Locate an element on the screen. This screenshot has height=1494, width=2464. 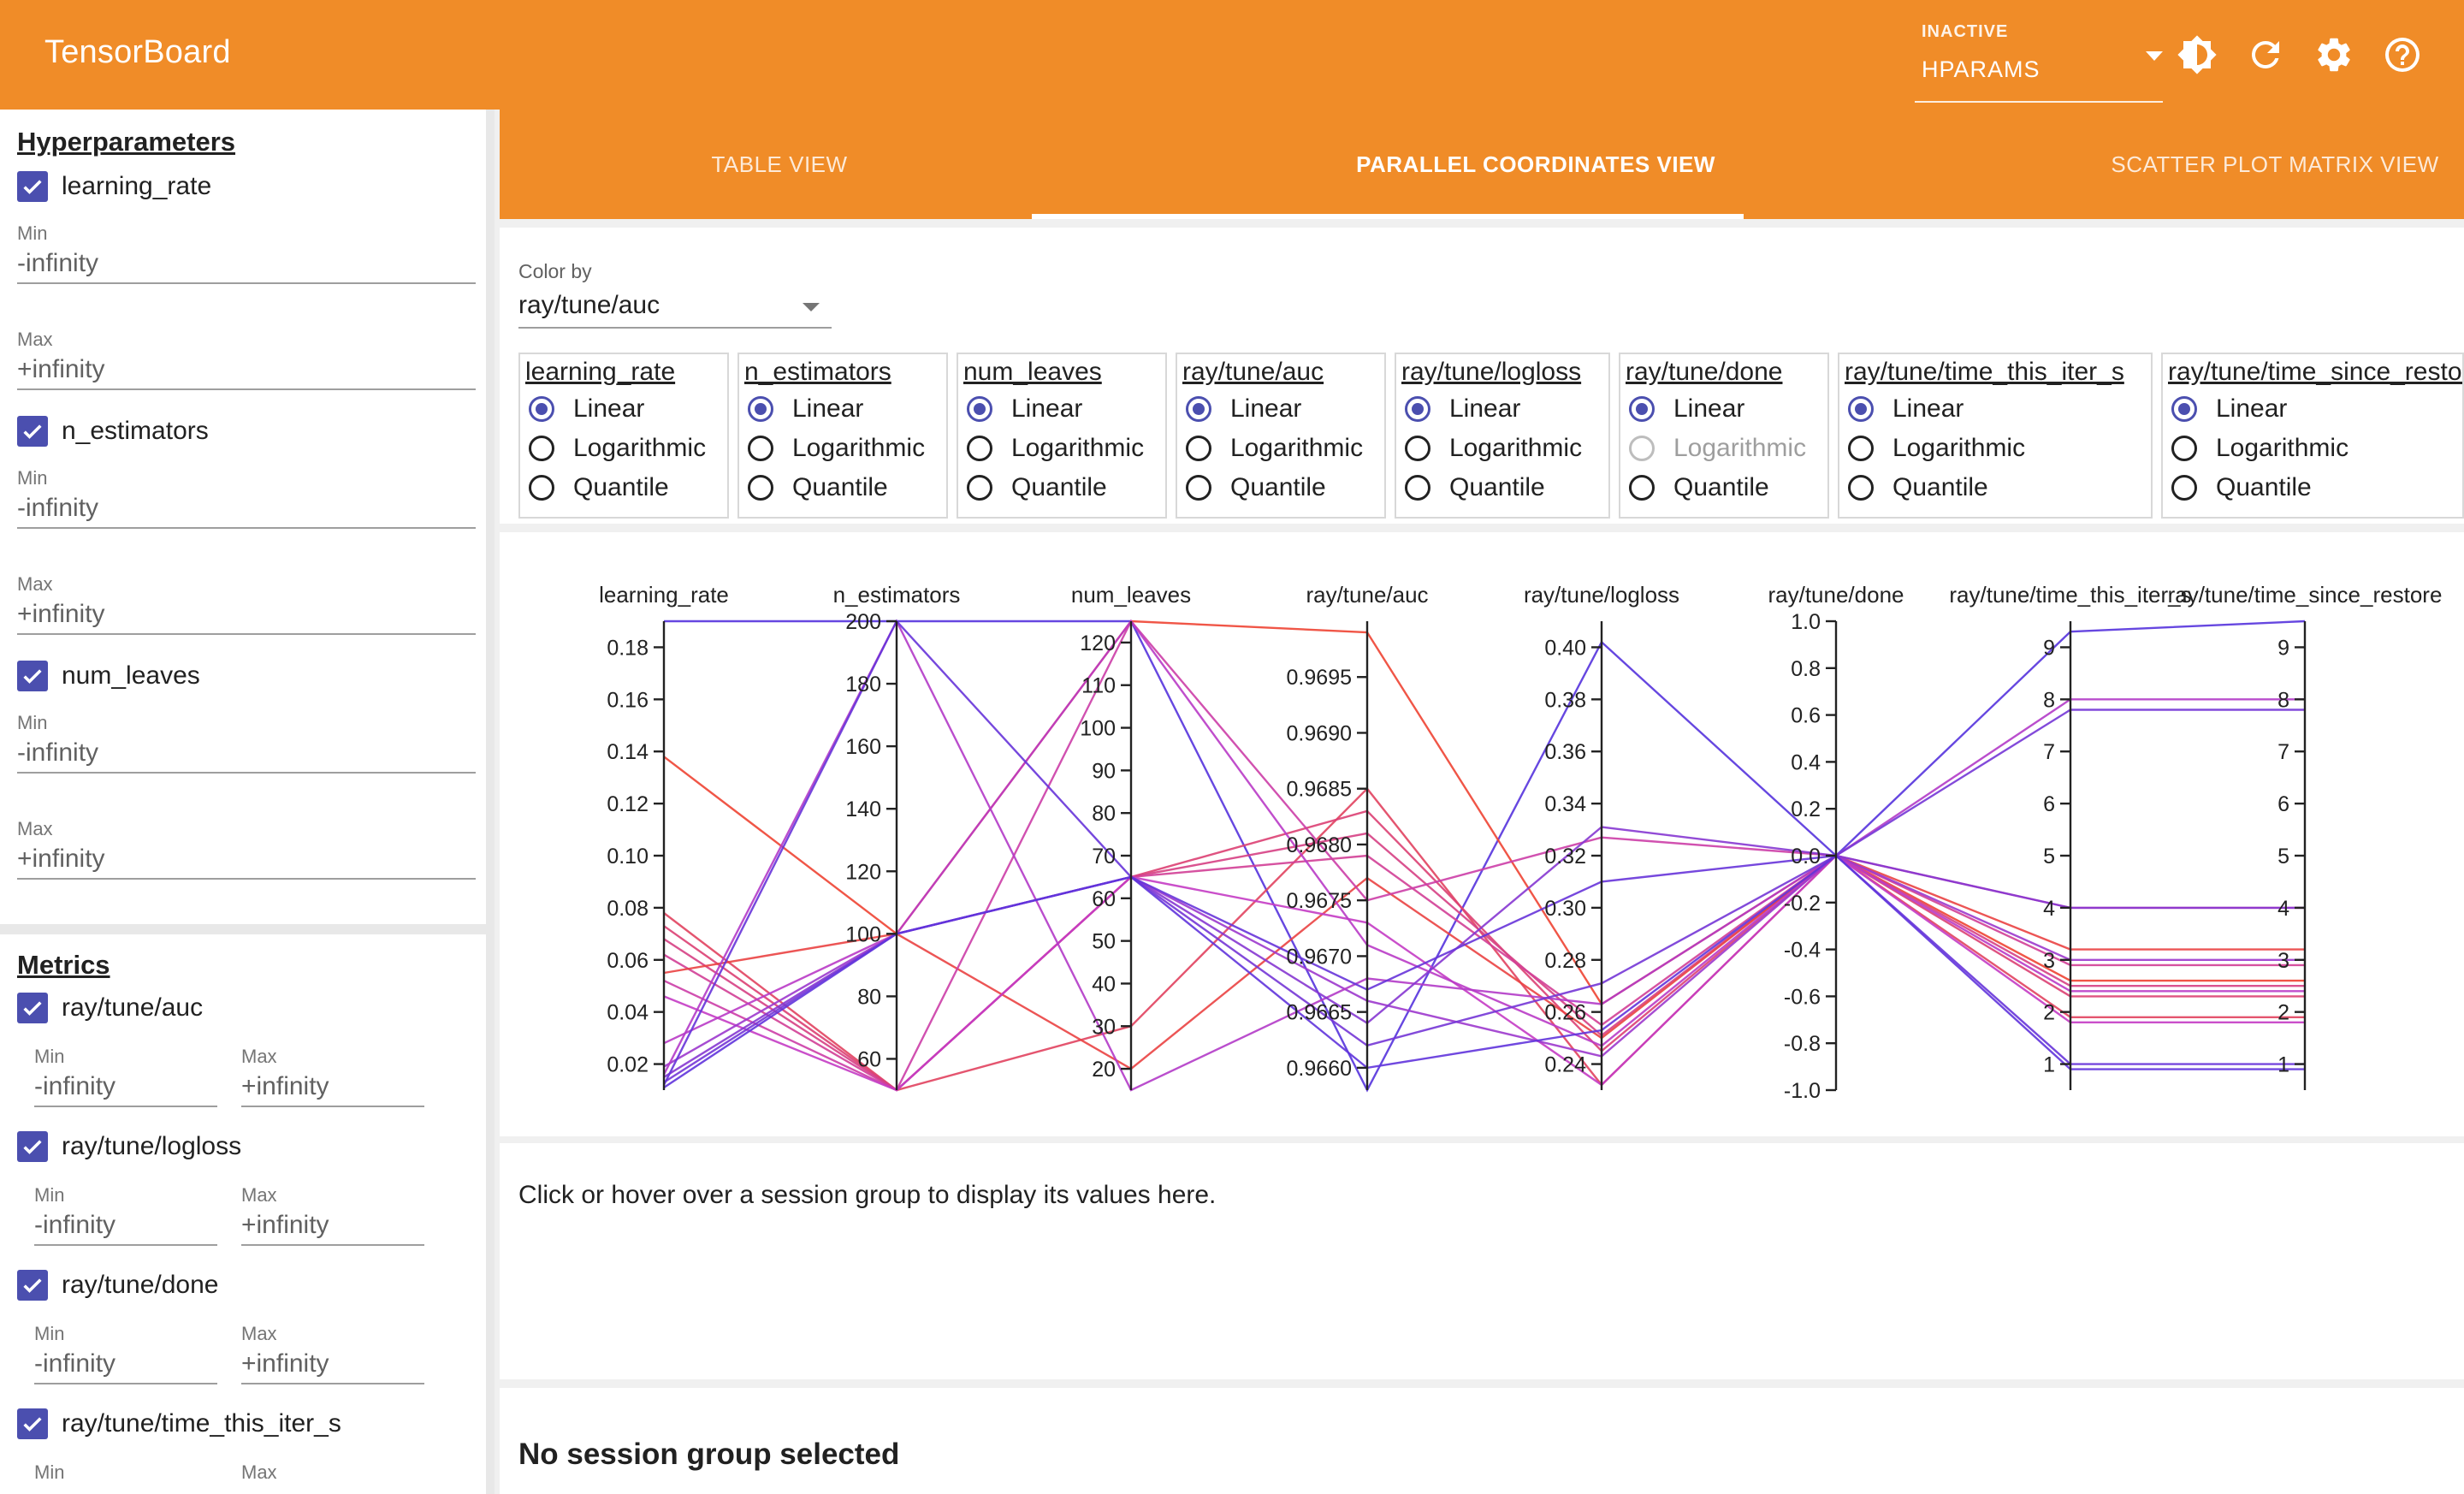
logloss-min-field: Min is located at coordinates (125, 1218).